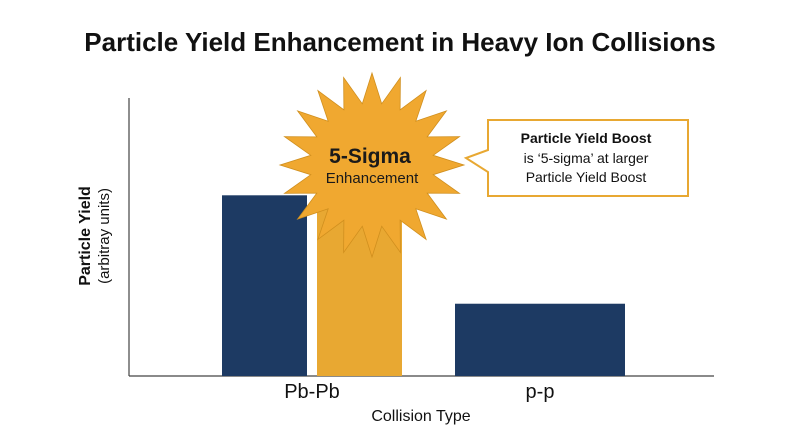  Describe the element at coordinates (85, 236) in the screenshot. I see `y-axis-label: Particle Yield` at that location.